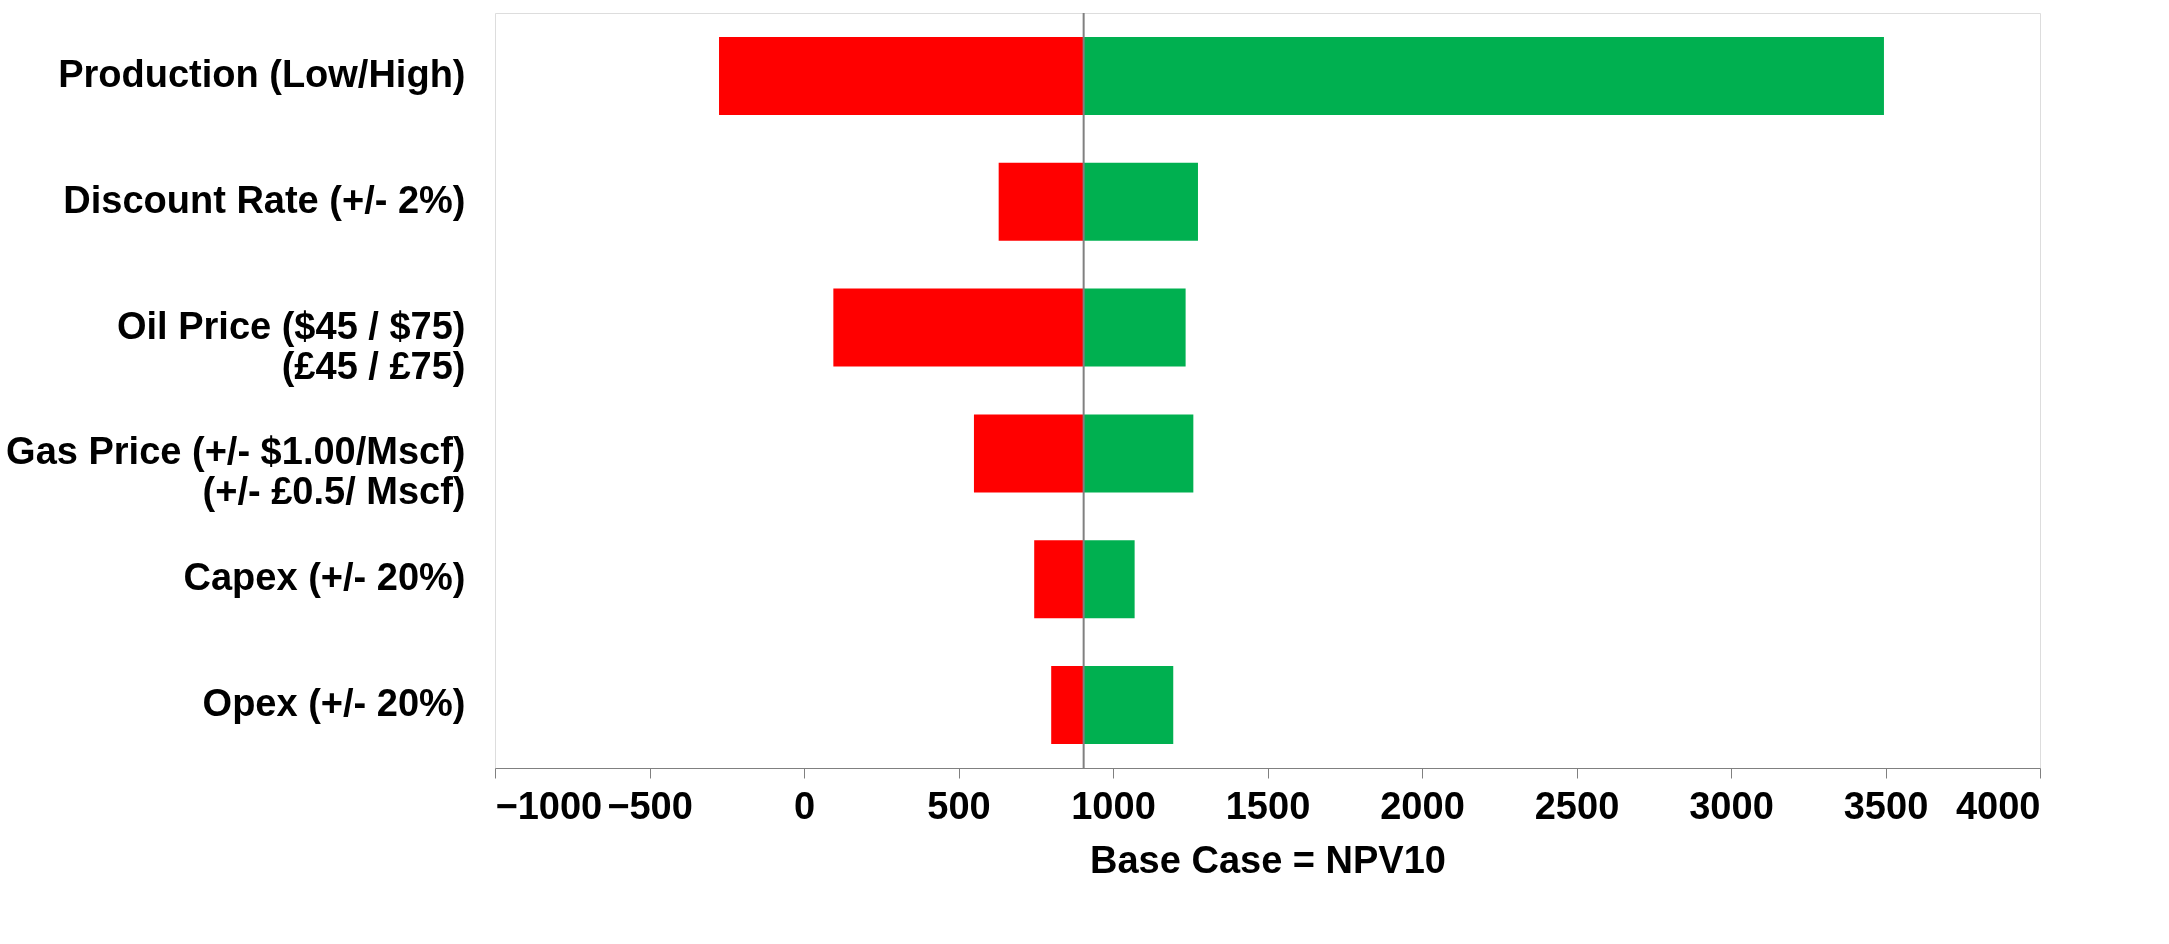 This screenshot has width=2169, height=944. I want to click on x-tick-label: 2000, so click(1422, 805).